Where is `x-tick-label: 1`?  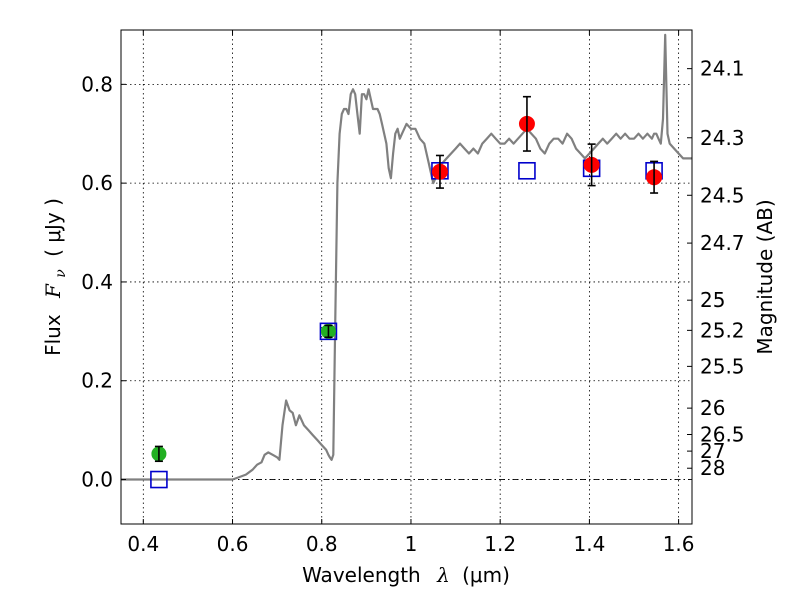
x-tick-label: 1 is located at coordinates (411, 544).